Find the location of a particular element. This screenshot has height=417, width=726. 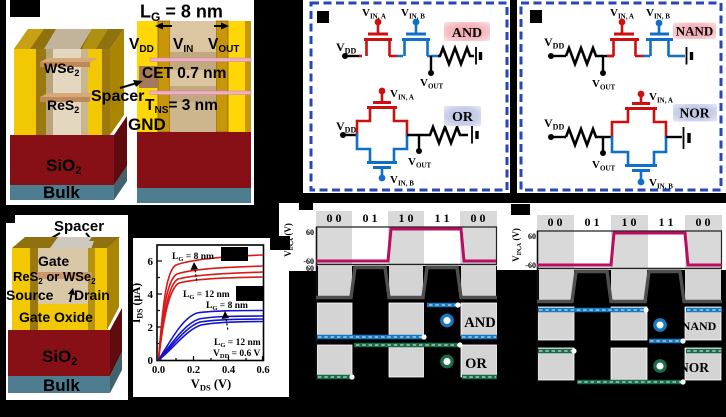

svg-text: GND is located at coordinates (147, 124).